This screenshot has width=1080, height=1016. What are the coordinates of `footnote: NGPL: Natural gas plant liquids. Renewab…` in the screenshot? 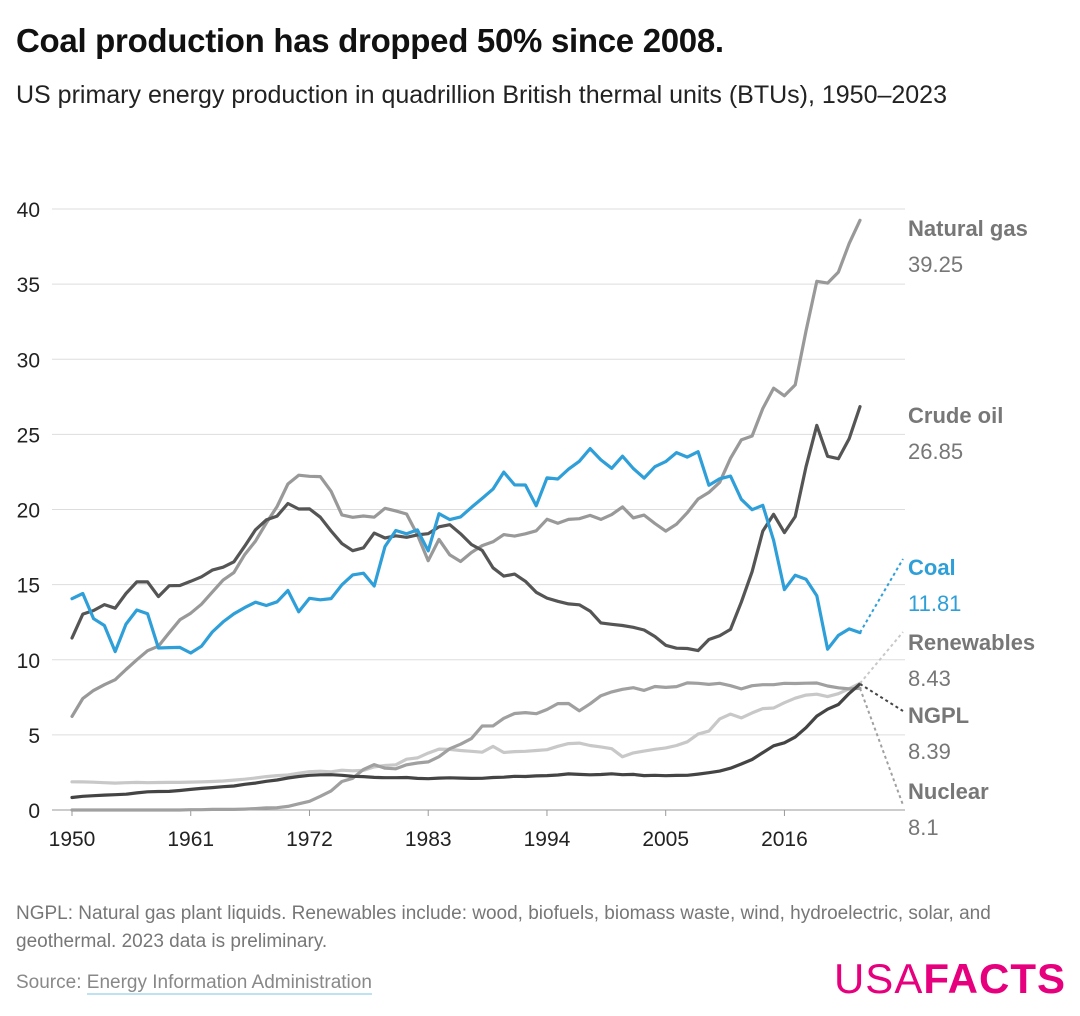 It's located at (503, 927).